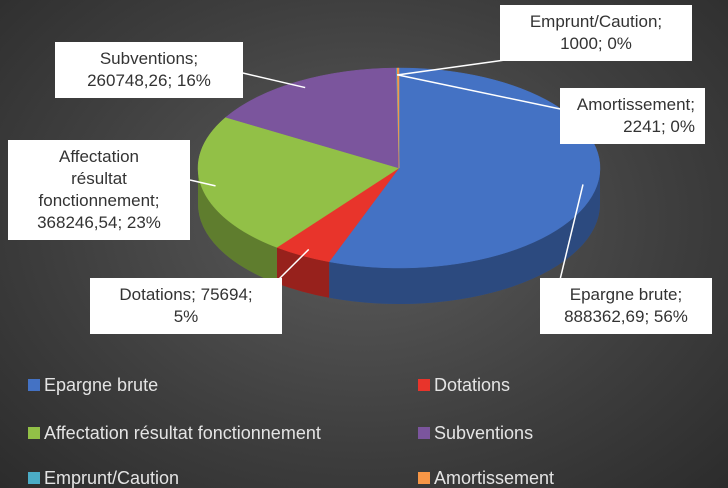  What do you see at coordinates (112, 478) in the screenshot?
I see `legend-label: Emprunt/Caution` at bounding box center [112, 478].